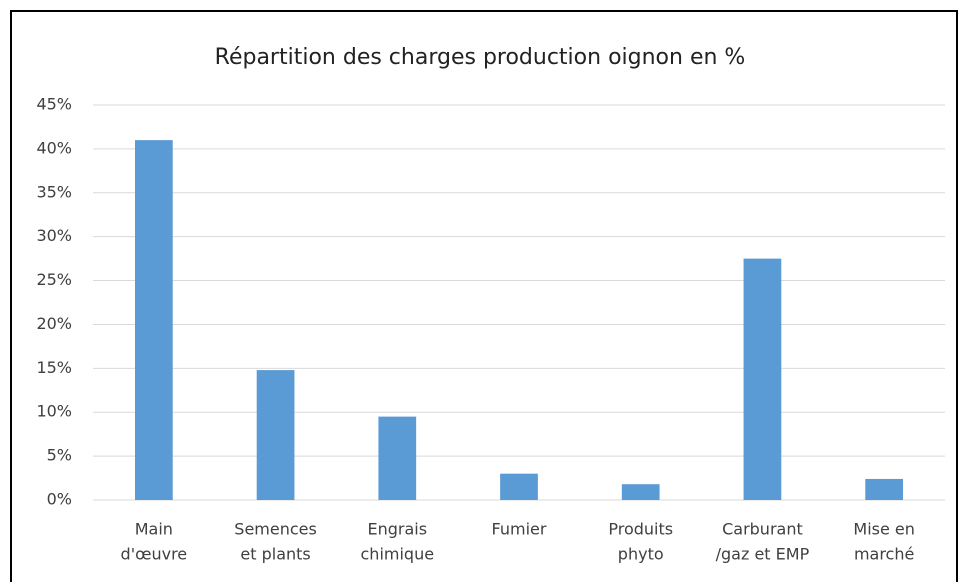  Describe the element at coordinates (398, 554) in the screenshot. I see `x-tick-label: chimique` at that location.